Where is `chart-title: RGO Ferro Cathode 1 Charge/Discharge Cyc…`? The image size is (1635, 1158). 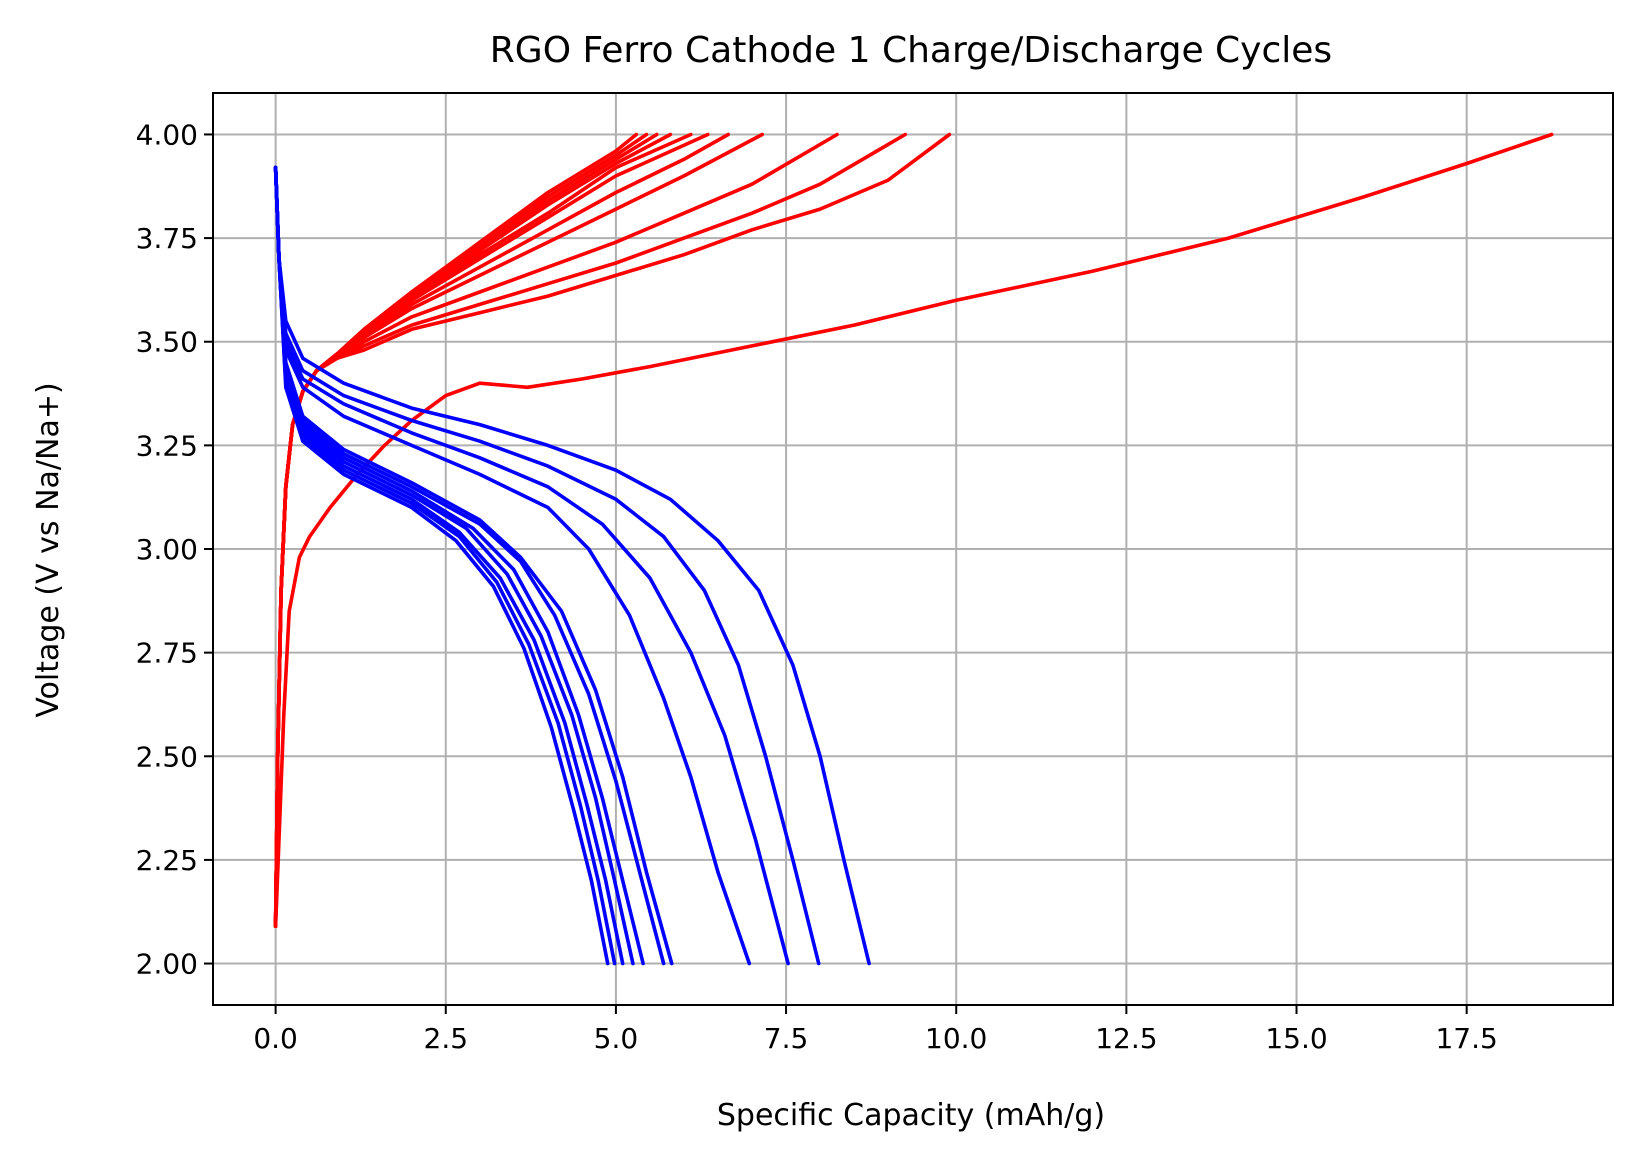 chart-title: RGO Ferro Cathode 1 Charge/Discharge Cyc… is located at coordinates (911, 50).